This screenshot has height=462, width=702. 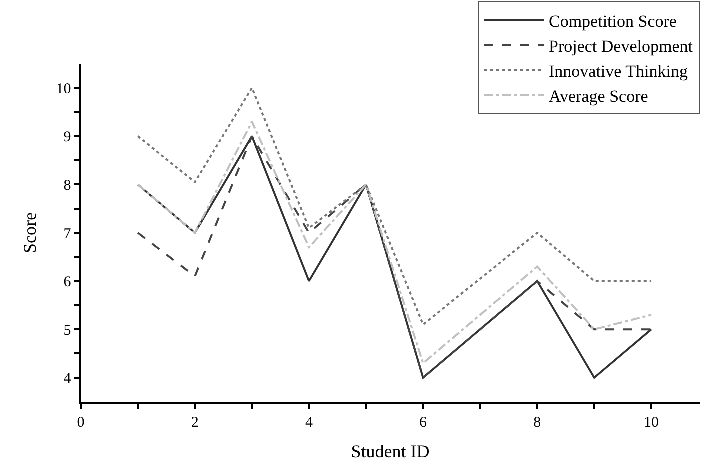 I want to click on legend-label: Average Score, so click(x=598, y=96).